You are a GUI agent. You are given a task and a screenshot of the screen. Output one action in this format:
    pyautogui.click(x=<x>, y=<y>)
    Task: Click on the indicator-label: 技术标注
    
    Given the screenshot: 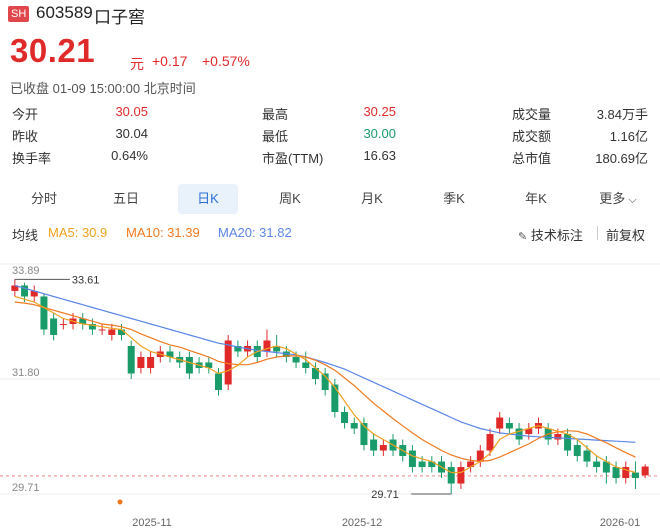 What is the action you would take?
    pyautogui.click(x=556, y=235)
    